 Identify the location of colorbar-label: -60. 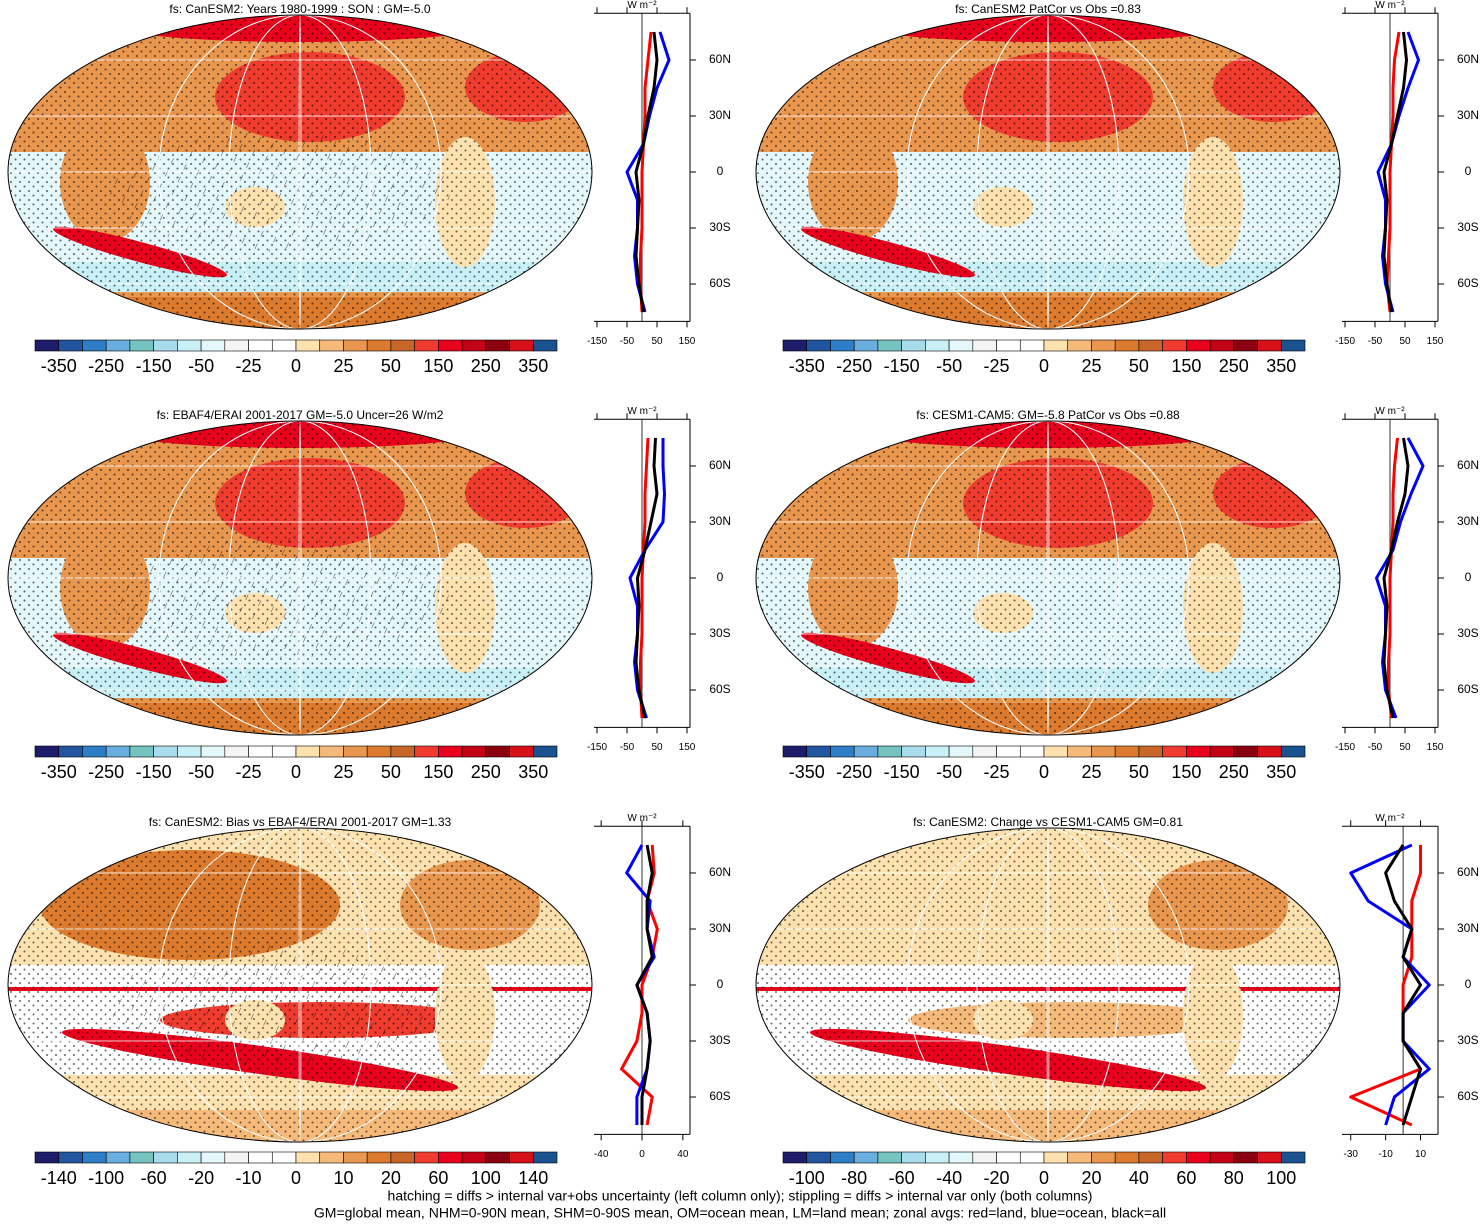
(154, 1178).